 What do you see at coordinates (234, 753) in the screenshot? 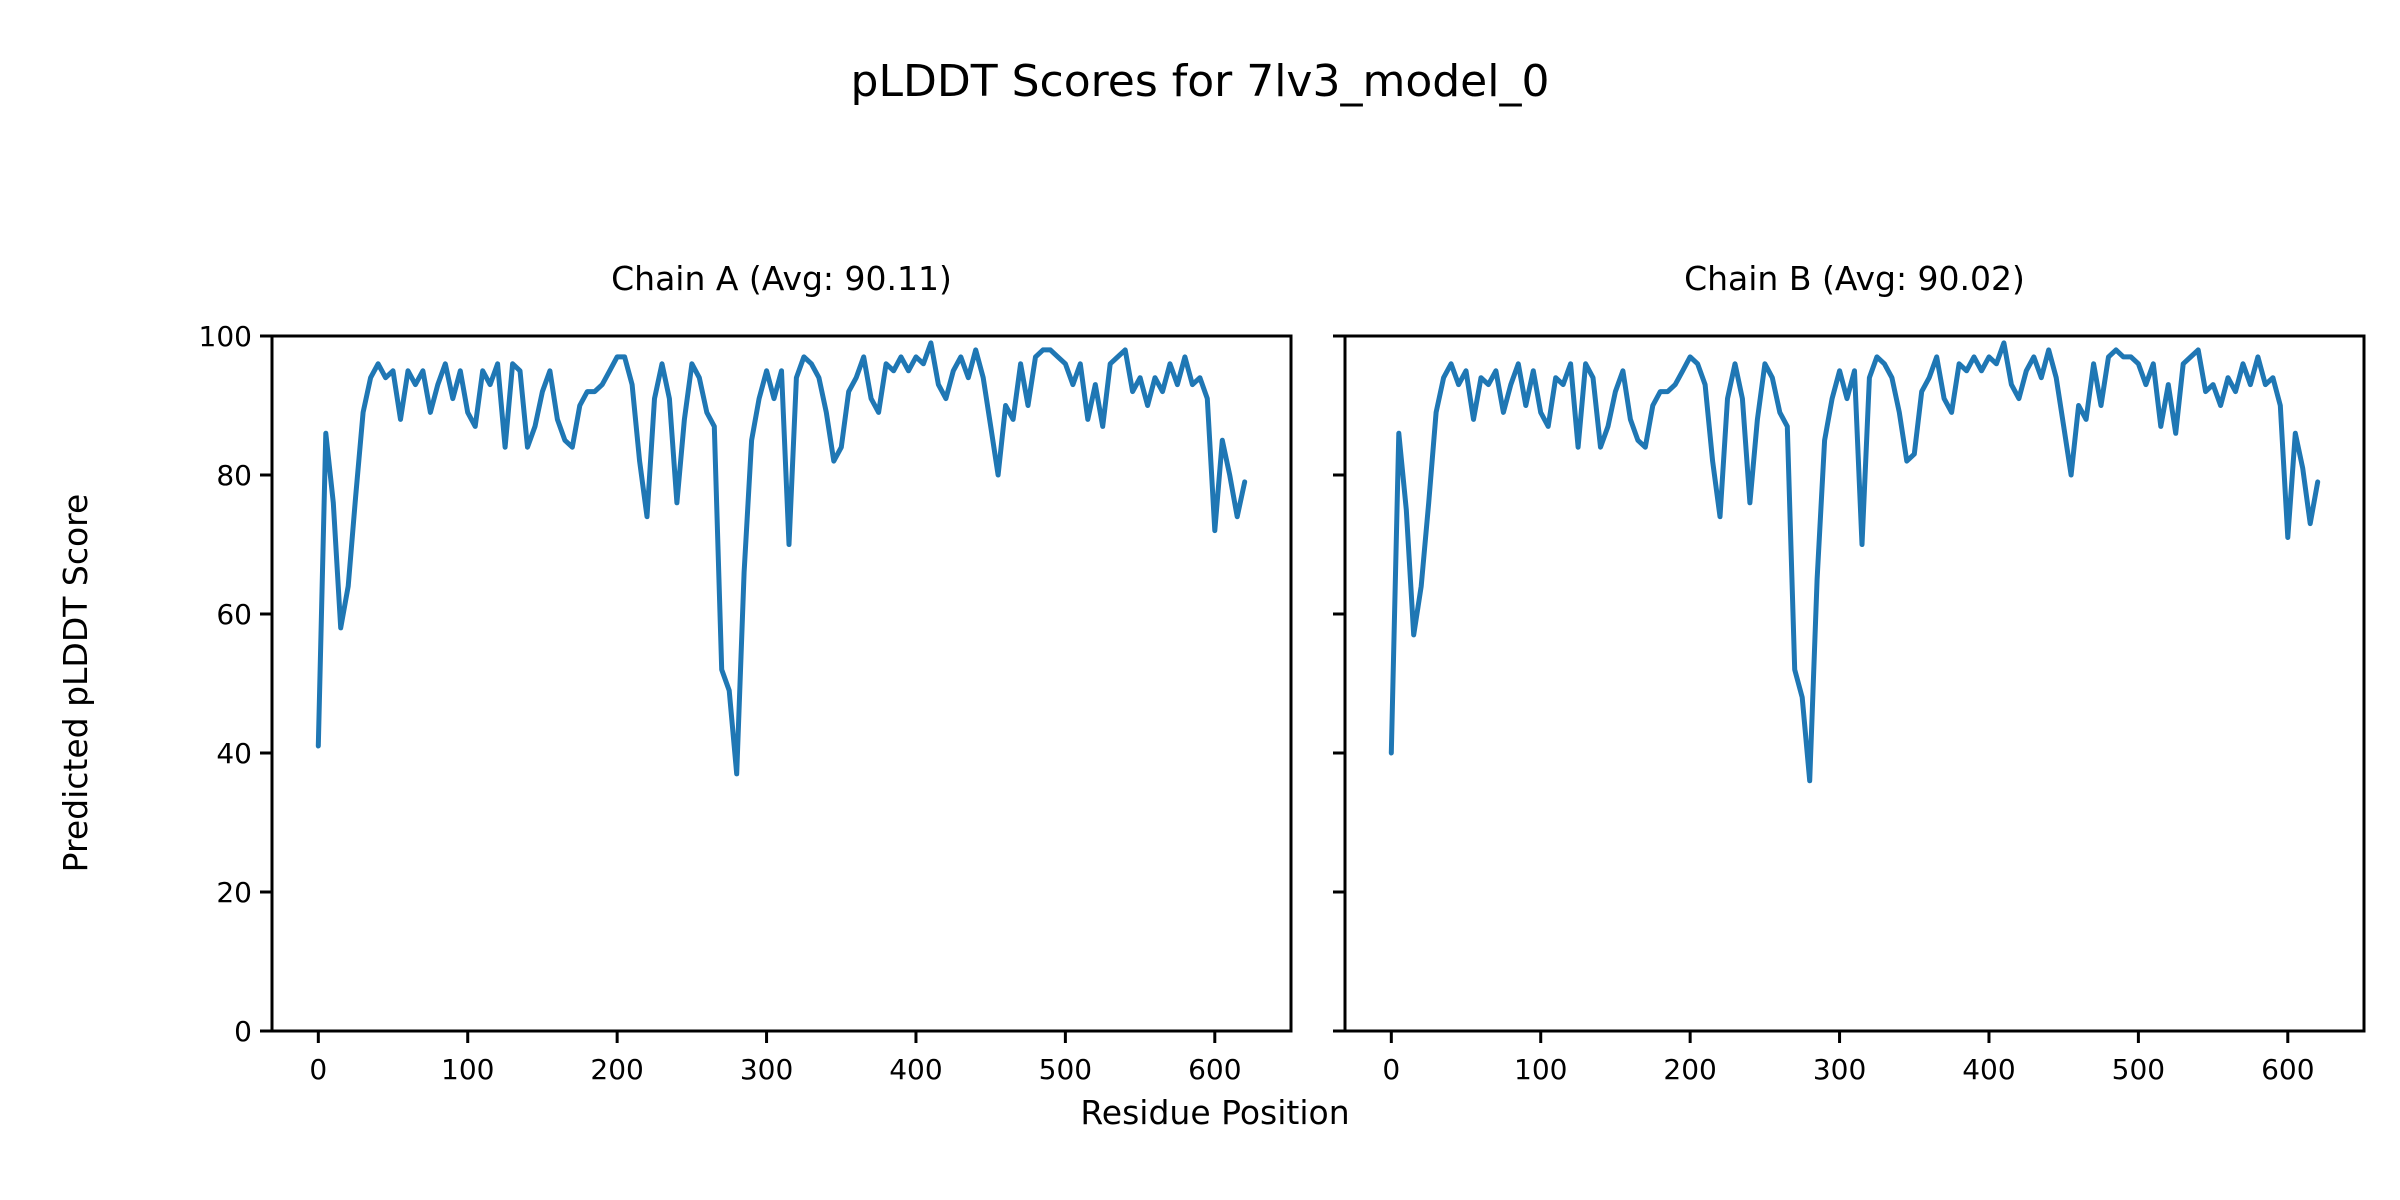
I see `chain-a-y-tick-label: 40` at bounding box center [234, 753].